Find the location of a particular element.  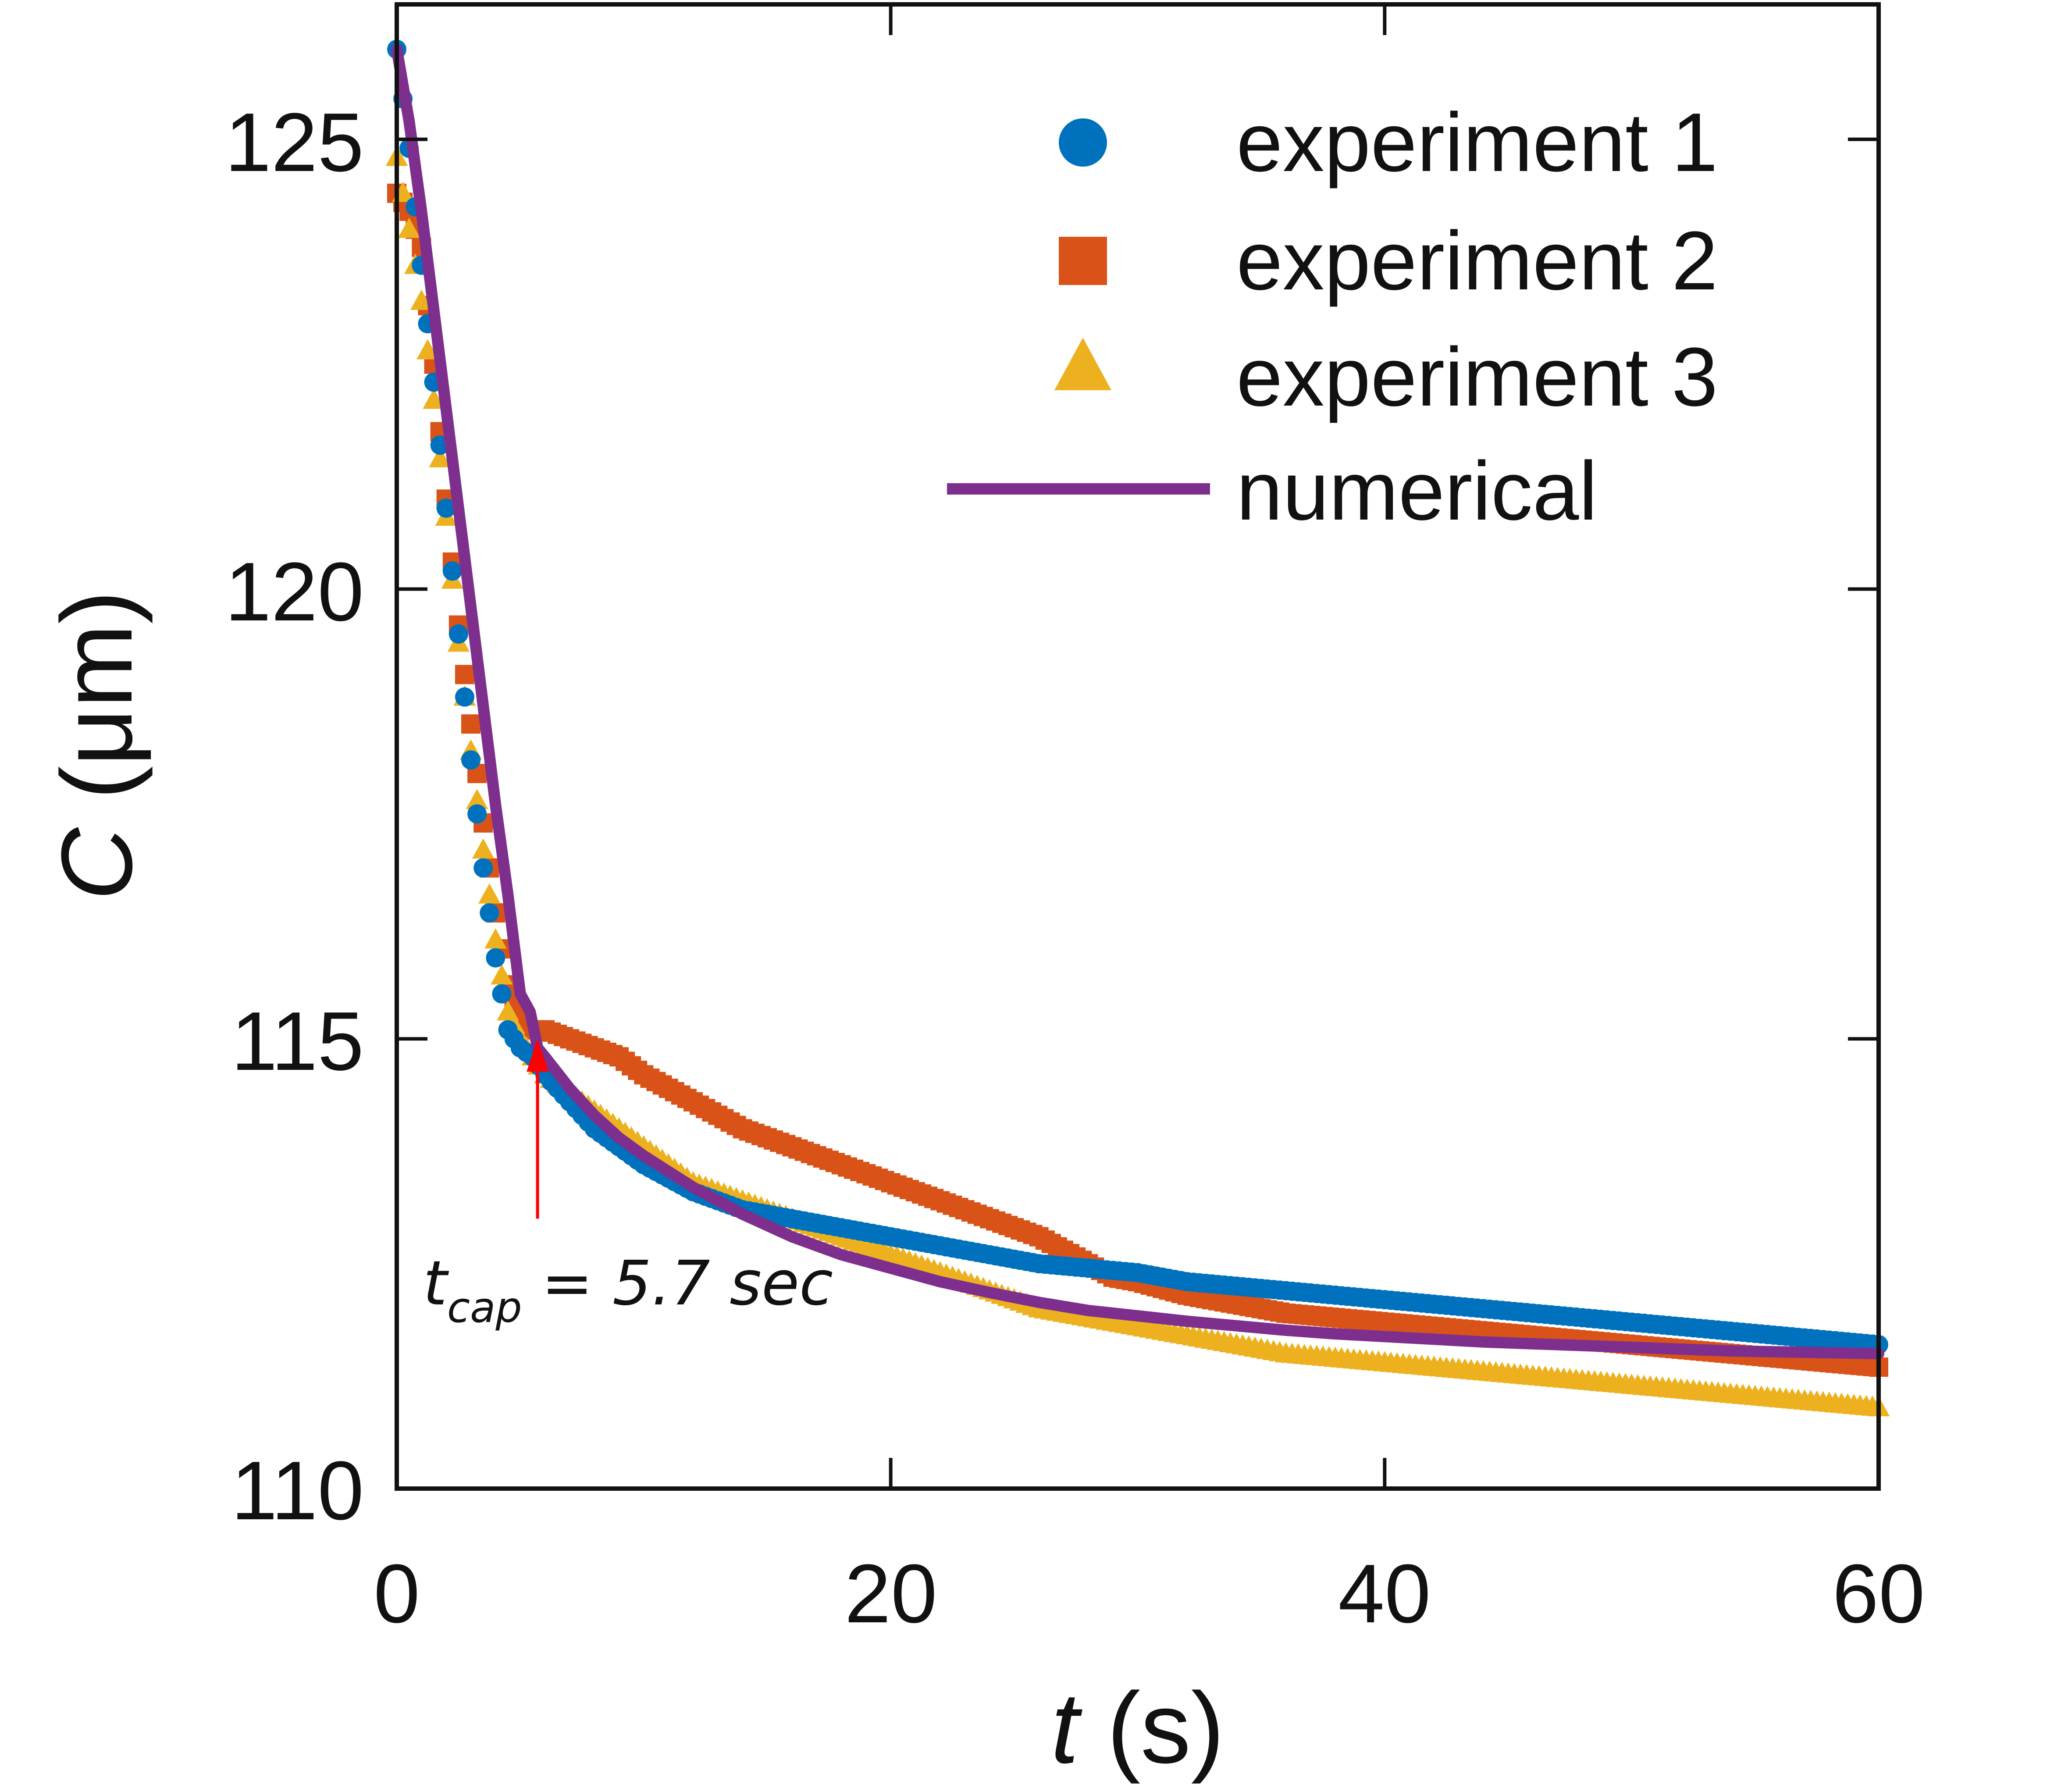

x-tick-label: 60 is located at coordinates (1878, 1594).